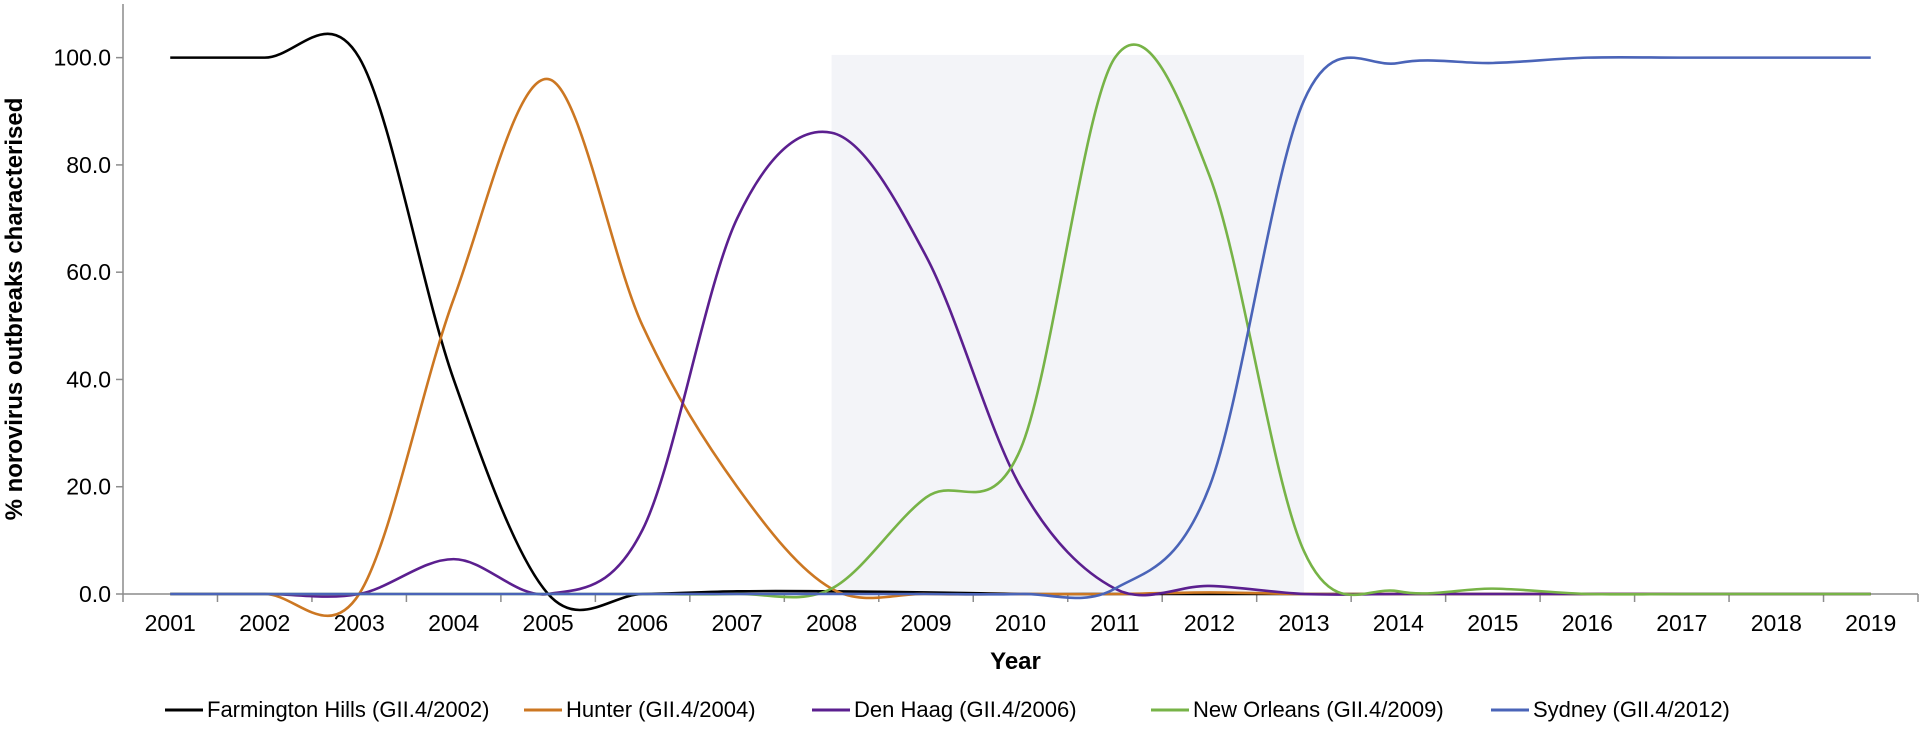  I want to click on legend-label: Hunter (GII.4/2004), so click(661, 709).